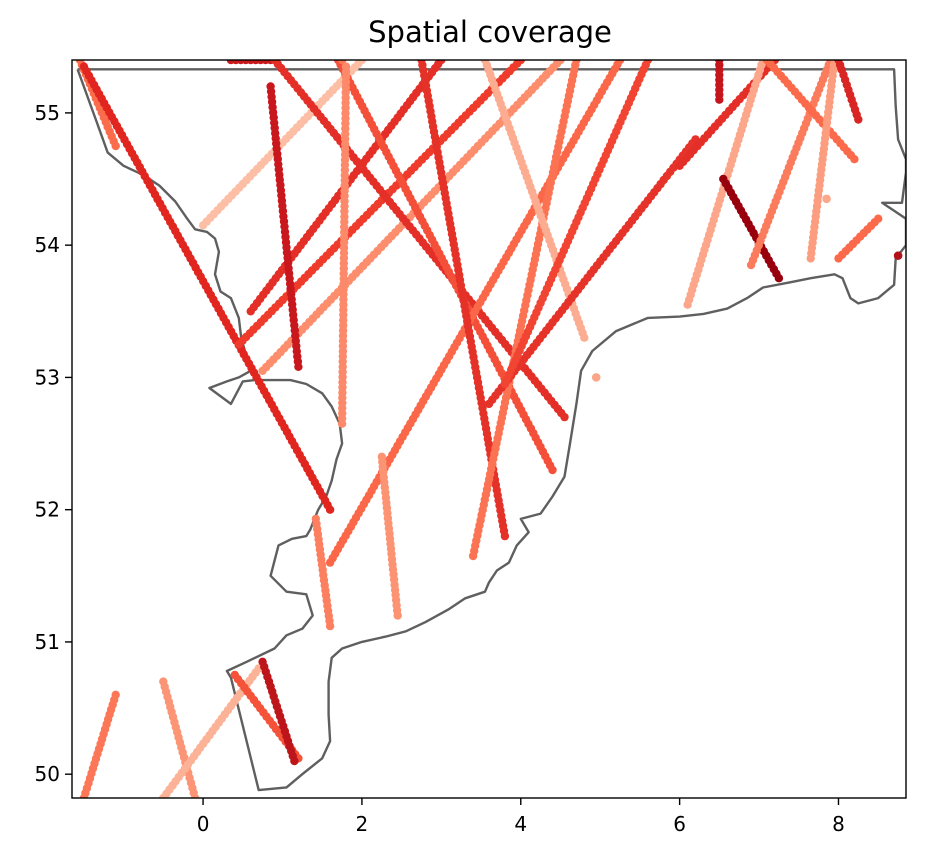 Image resolution: width=925 pixels, height=862 pixels. What do you see at coordinates (838, 824) in the screenshot?
I see `x-tick-label: 8` at bounding box center [838, 824].